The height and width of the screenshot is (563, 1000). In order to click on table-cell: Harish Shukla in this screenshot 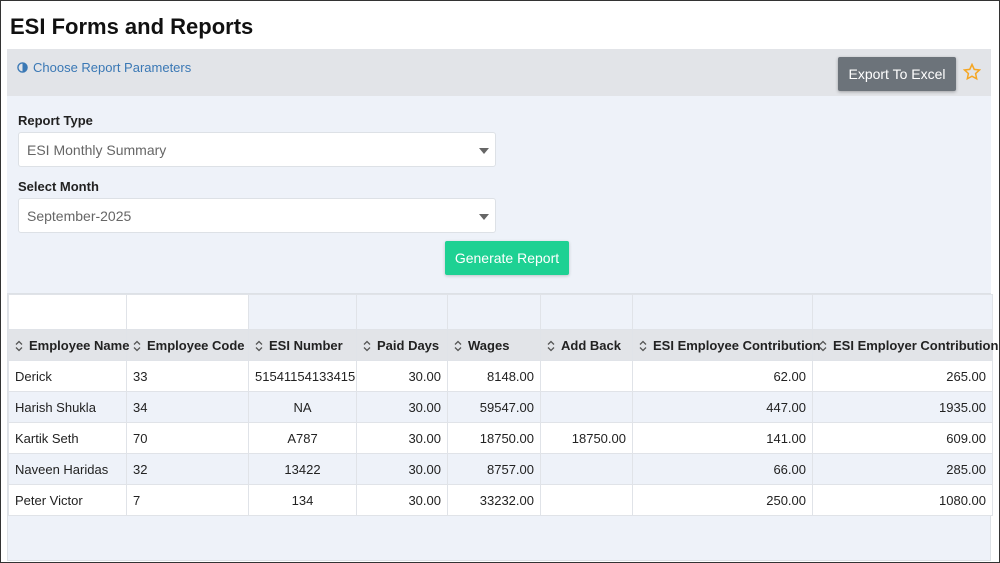, I will do `click(67, 407)`.